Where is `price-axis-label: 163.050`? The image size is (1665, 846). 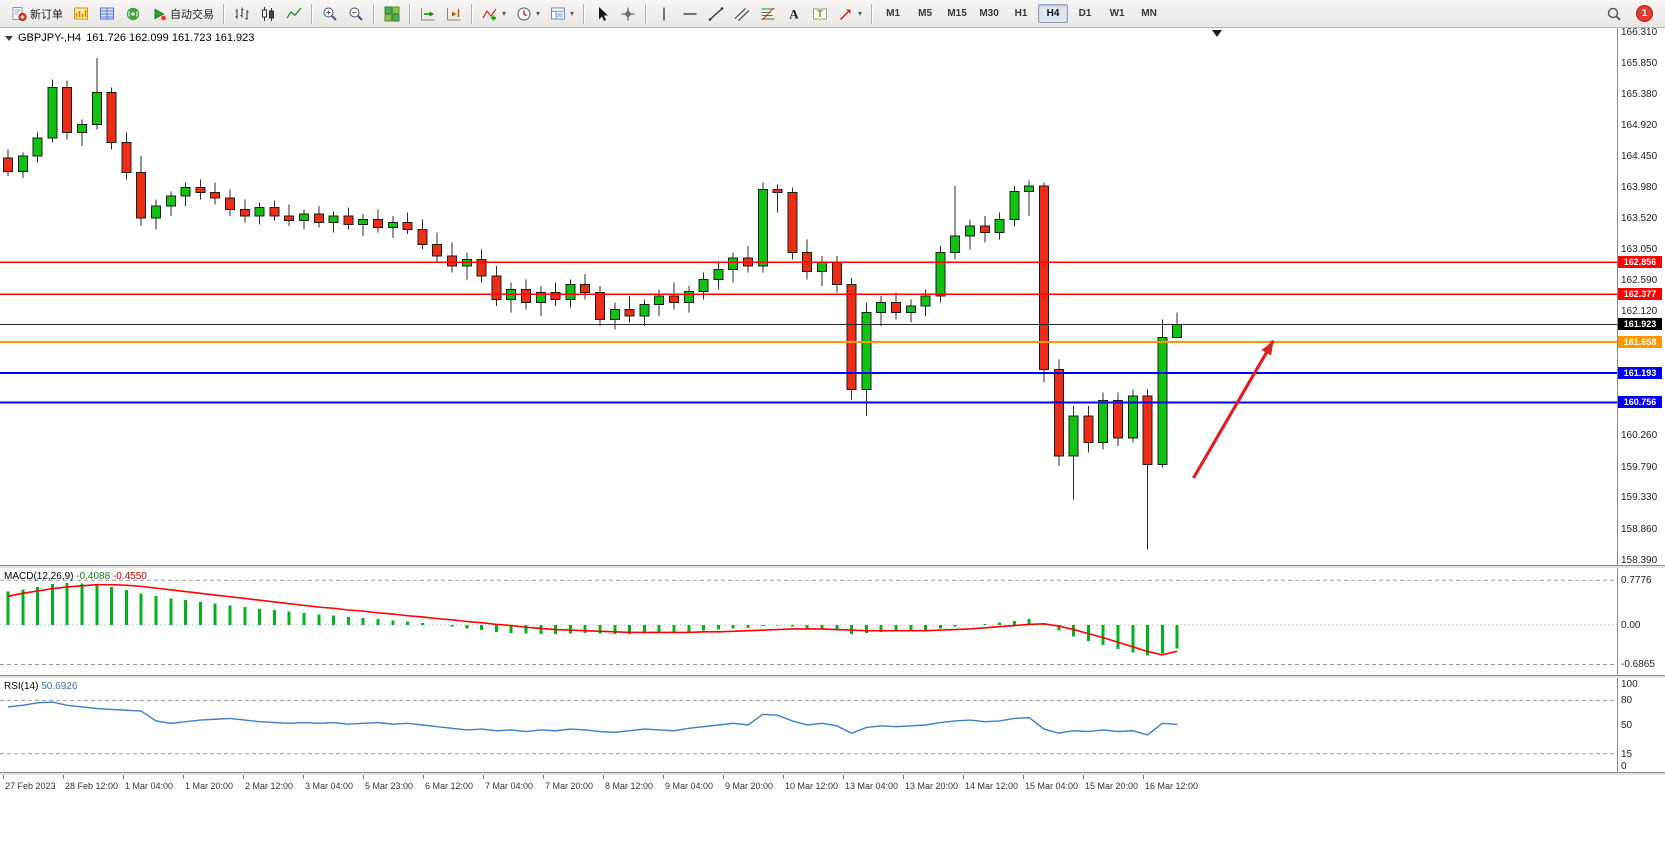
price-axis-label: 163.050 is located at coordinates (1639, 250).